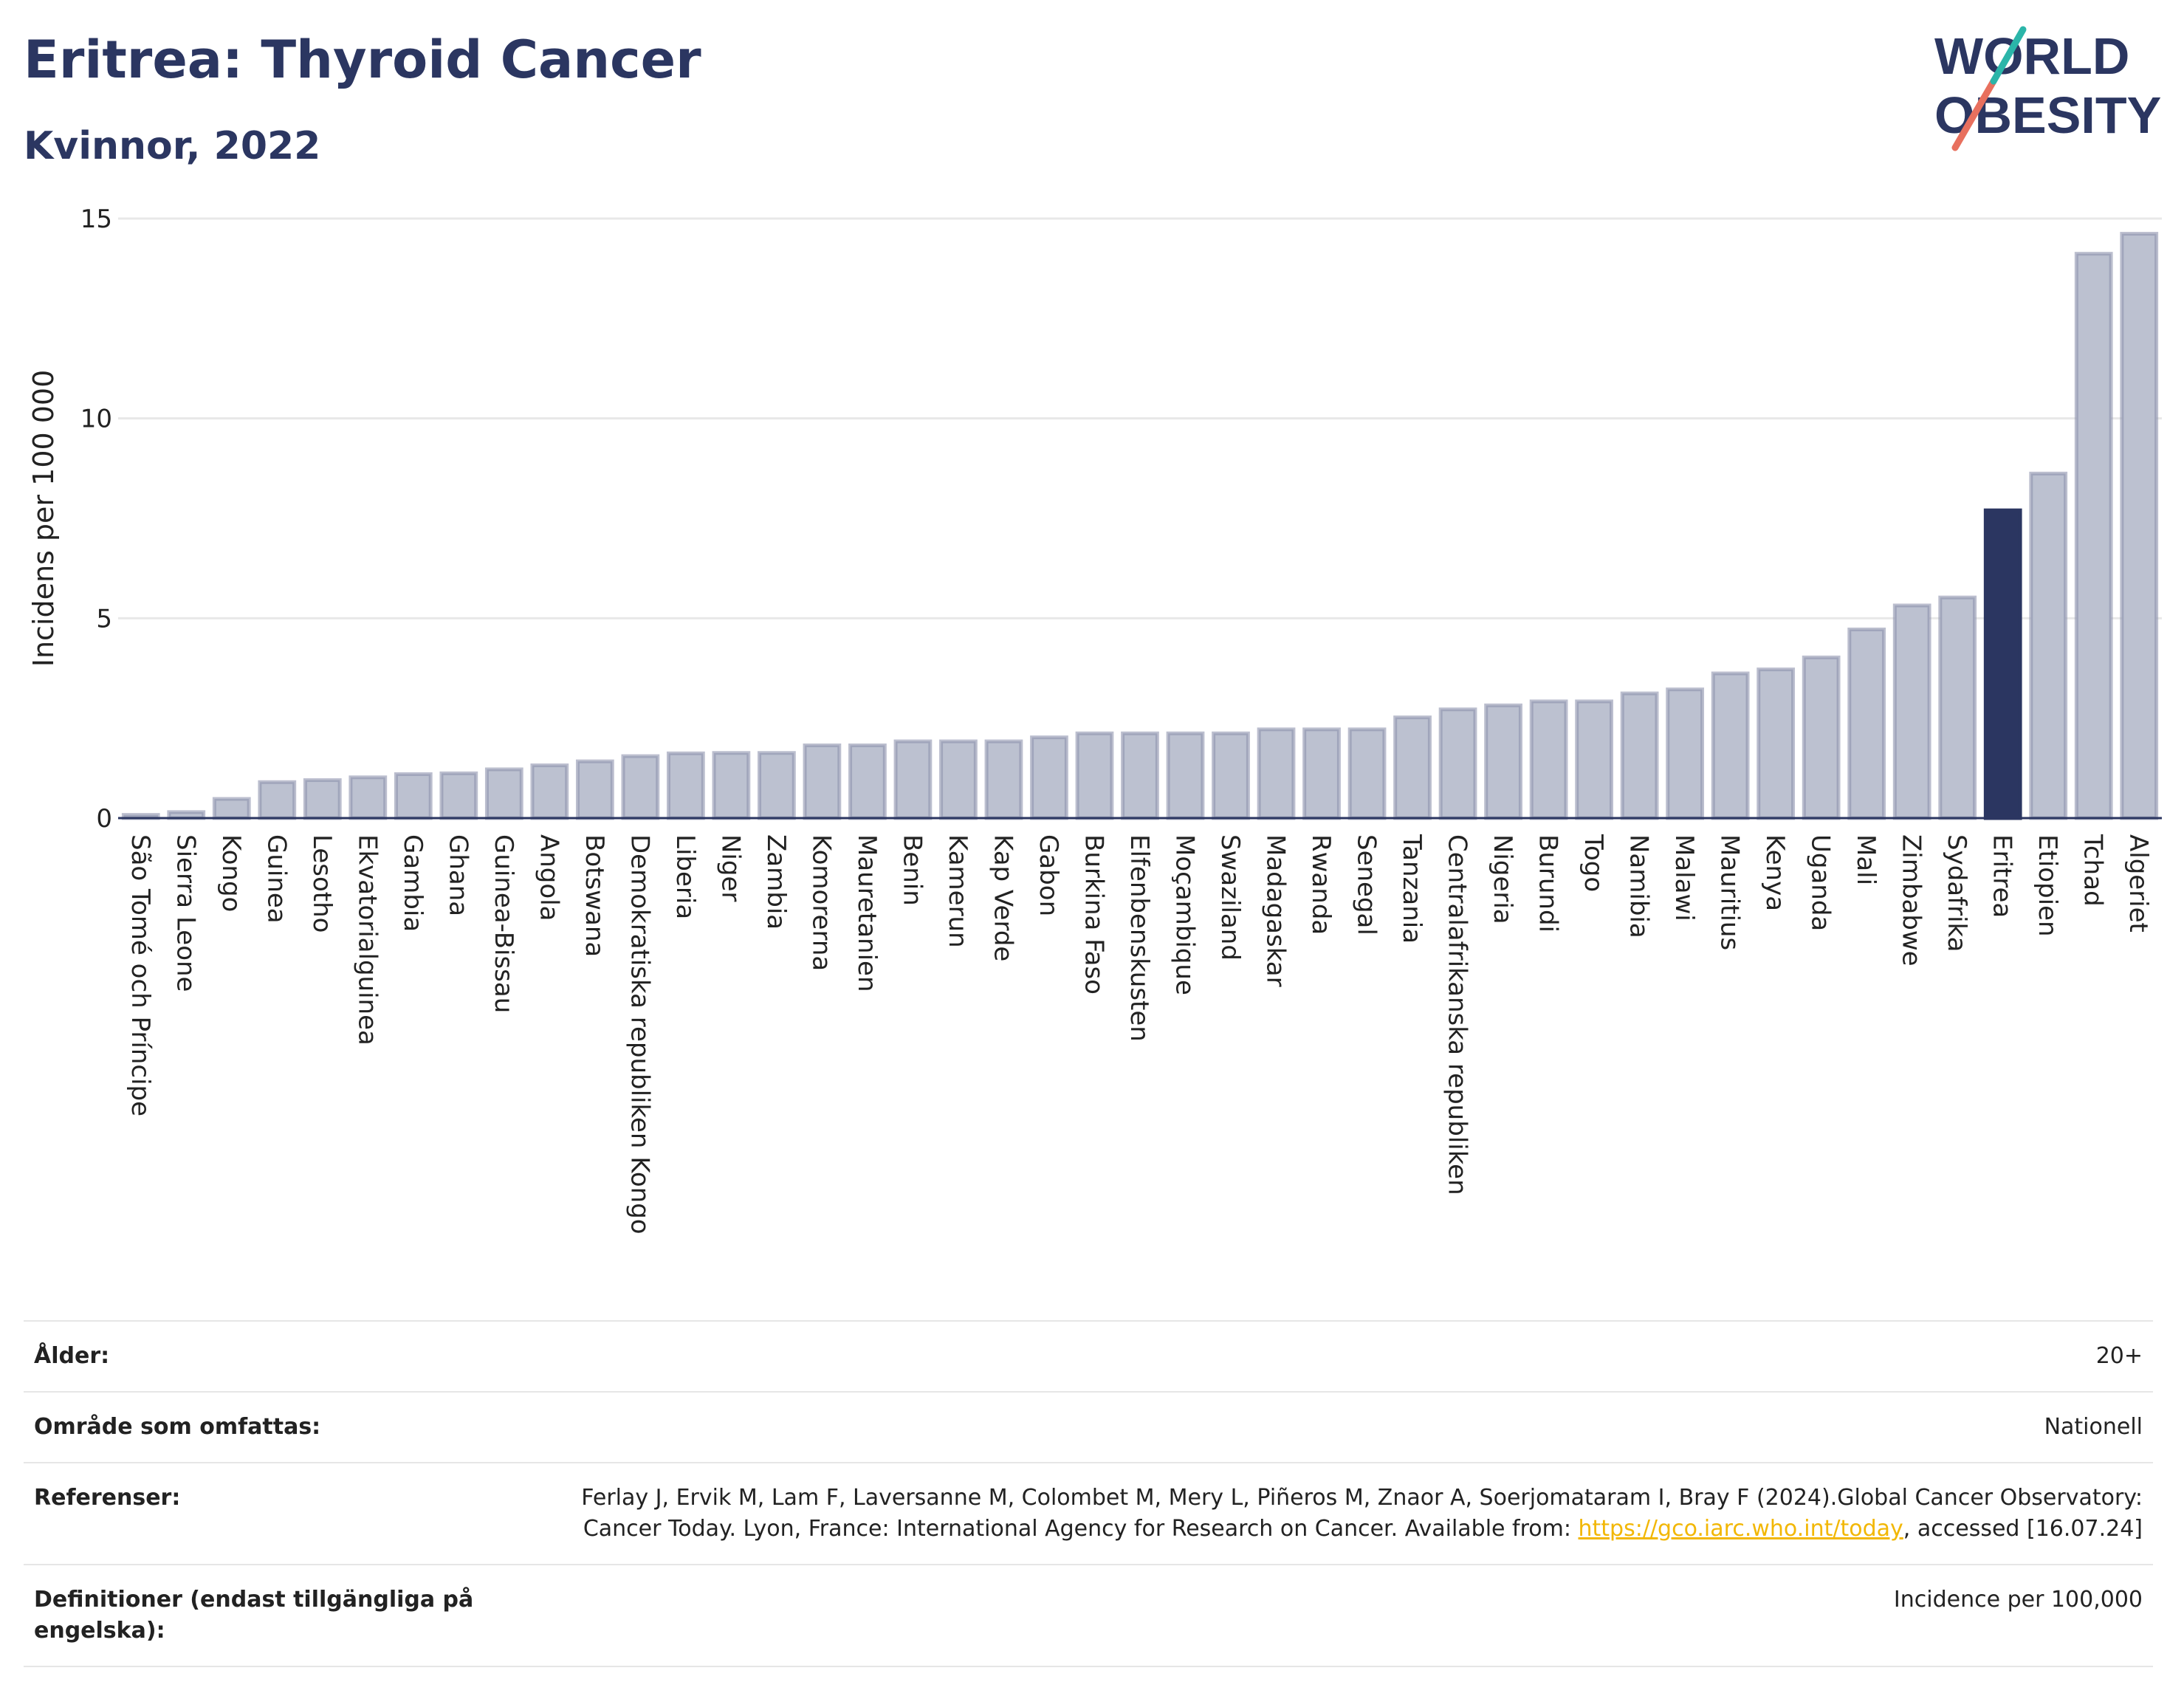  What do you see at coordinates (1457, 1015) in the screenshot?
I see `x-tick-label: Centralafrikanska republiken` at bounding box center [1457, 1015].